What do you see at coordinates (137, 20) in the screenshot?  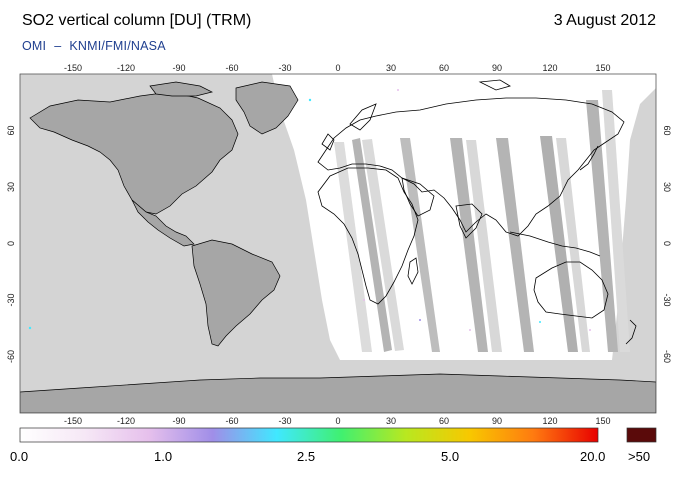 I see `map-title: SO2 vertical column [DU] (TRM)` at bounding box center [137, 20].